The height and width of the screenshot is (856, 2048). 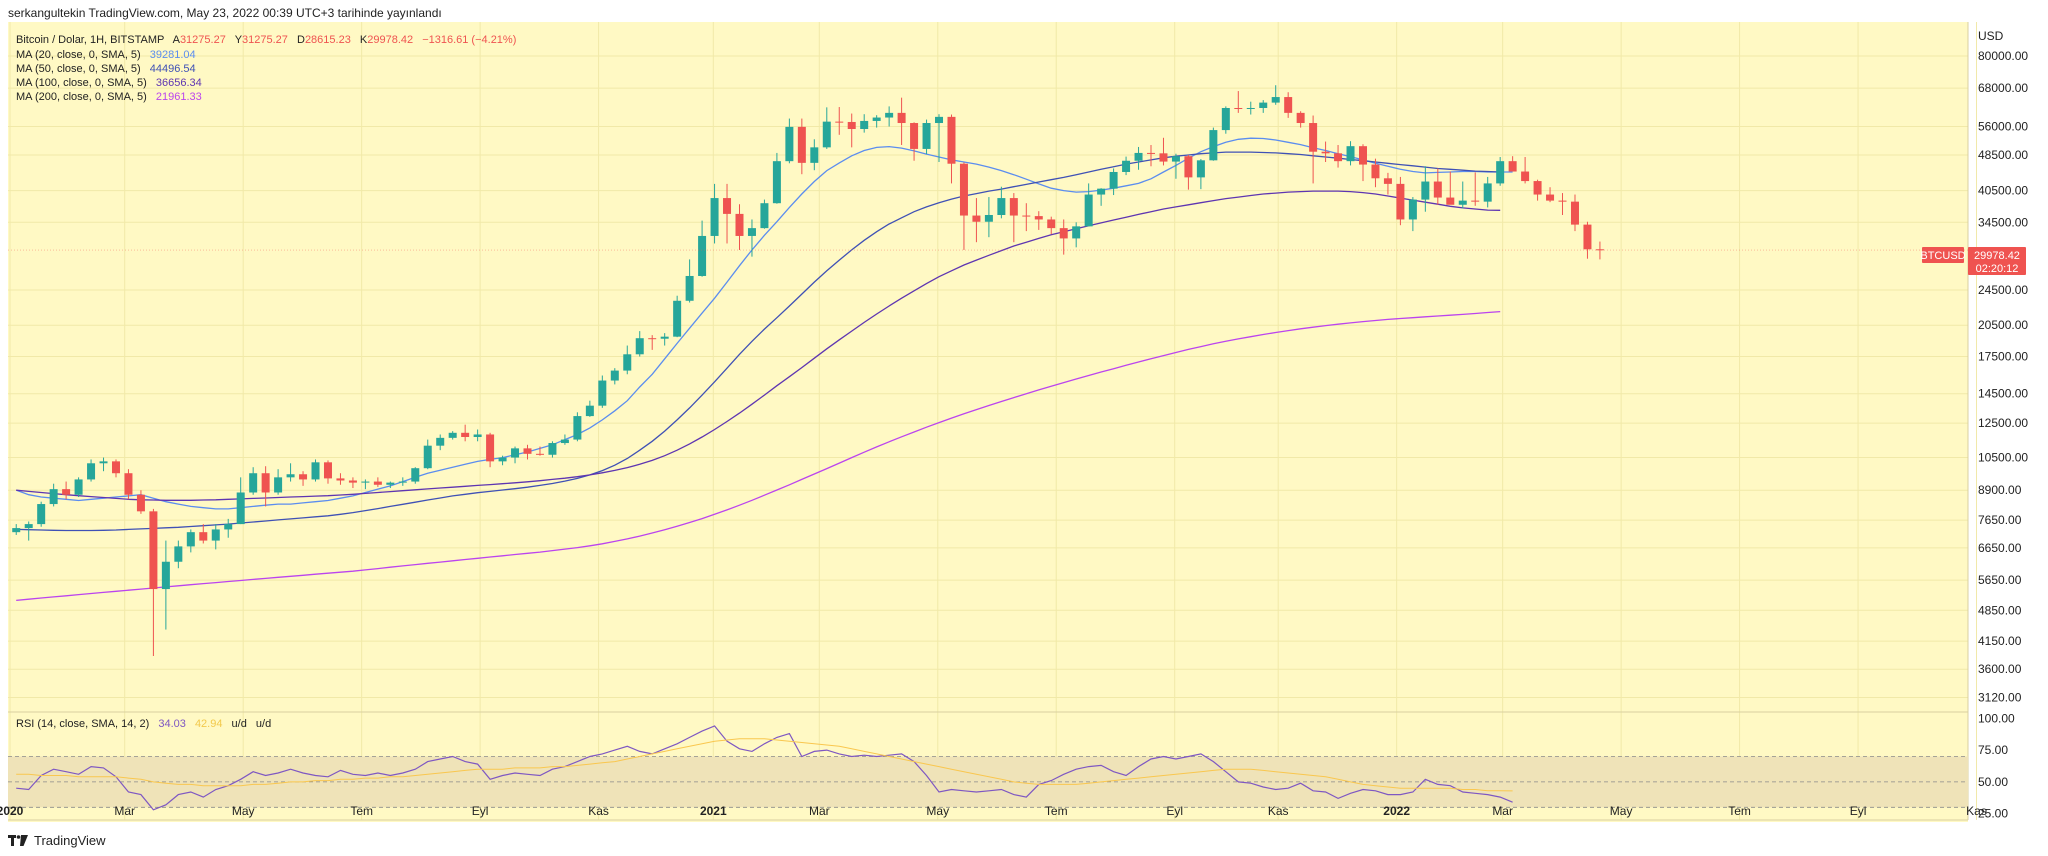 What do you see at coordinates (764, 768) in the screenshot?
I see `rsi-line` at bounding box center [764, 768].